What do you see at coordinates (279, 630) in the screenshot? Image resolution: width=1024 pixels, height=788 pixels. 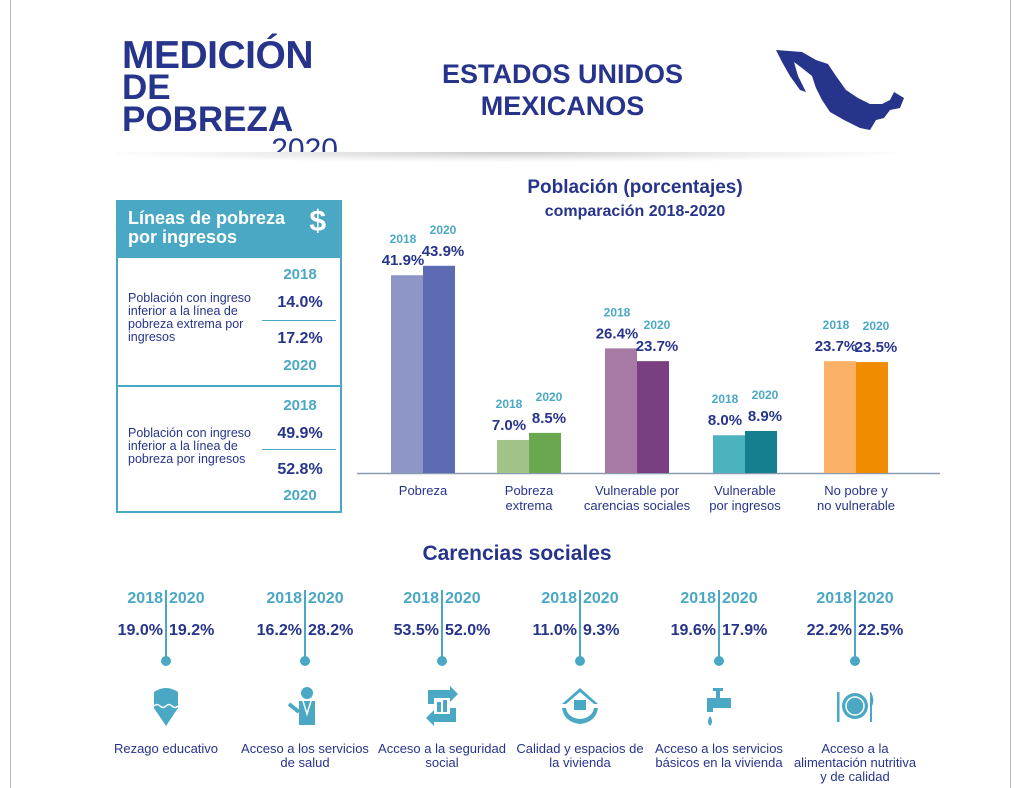 I see `value-2018: 16.2%` at bounding box center [279, 630].